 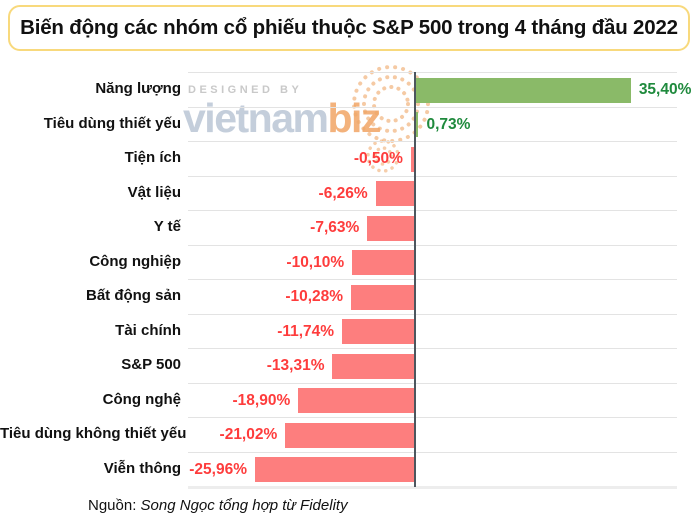 What do you see at coordinates (415, 279) in the screenshot?
I see `zero-axis-line` at bounding box center [415, 279].